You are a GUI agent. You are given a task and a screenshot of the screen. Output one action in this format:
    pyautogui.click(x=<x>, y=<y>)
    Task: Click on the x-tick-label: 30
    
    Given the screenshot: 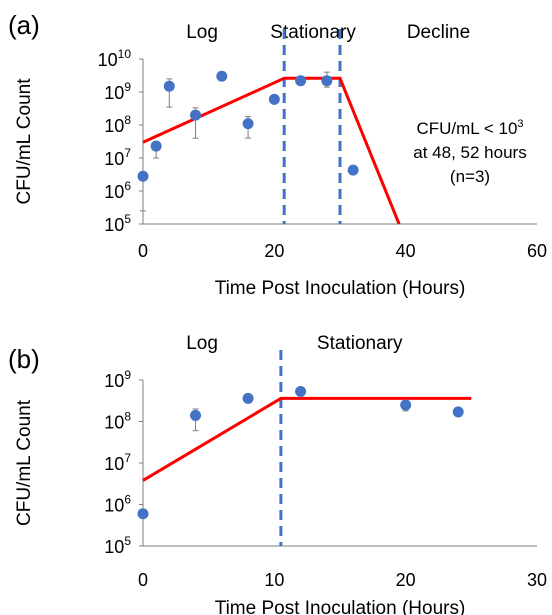 What is the action you would take?
    pyautogui.click(x=537, y=580)
    